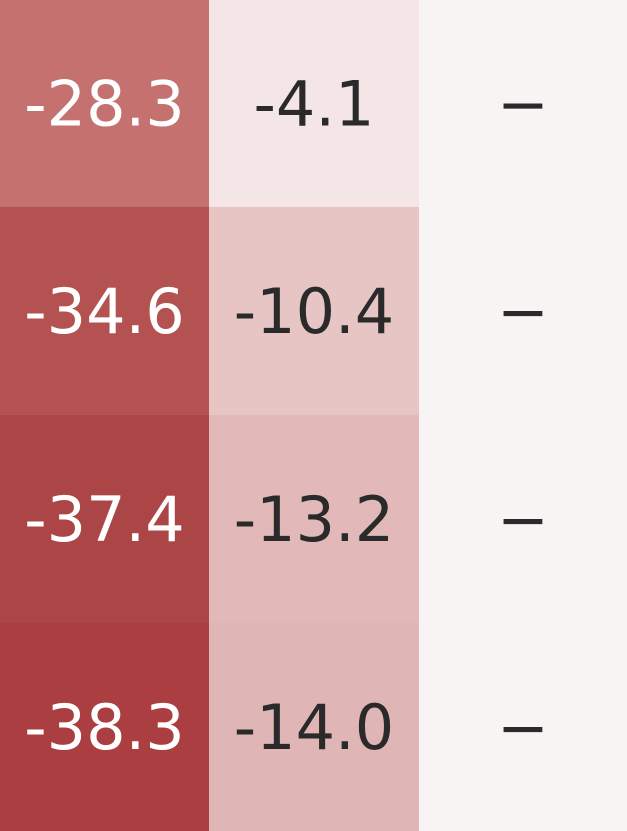  I want to click on heatmap-cell-r0-c1, so click(314, 103).